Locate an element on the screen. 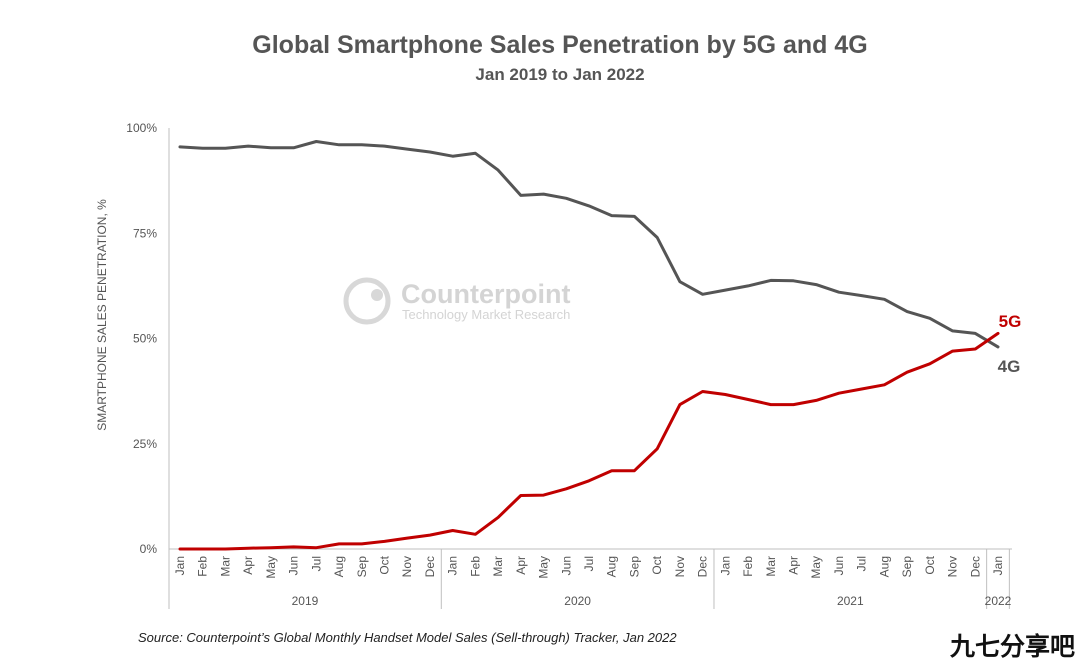 The width and height of the screenshot is (1080, 666). y-tick-label: 0% is located at coordinates (149, 549).